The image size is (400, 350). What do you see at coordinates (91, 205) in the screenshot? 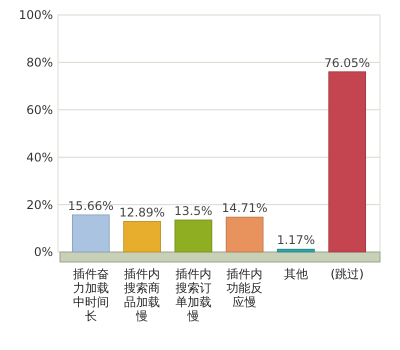
I see `data-label: 15.66%` at bounding box center [91, 205].